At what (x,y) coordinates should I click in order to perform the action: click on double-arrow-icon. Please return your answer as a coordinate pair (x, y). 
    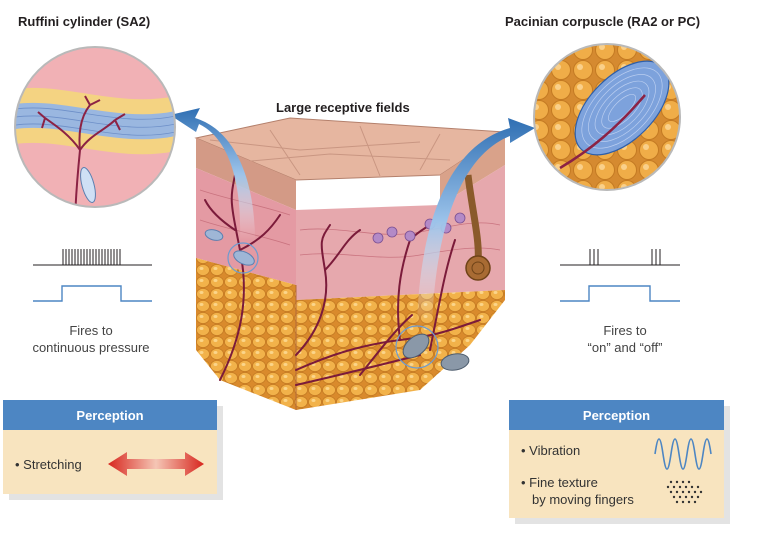
    Looking at the image, I should click on (156, 464).